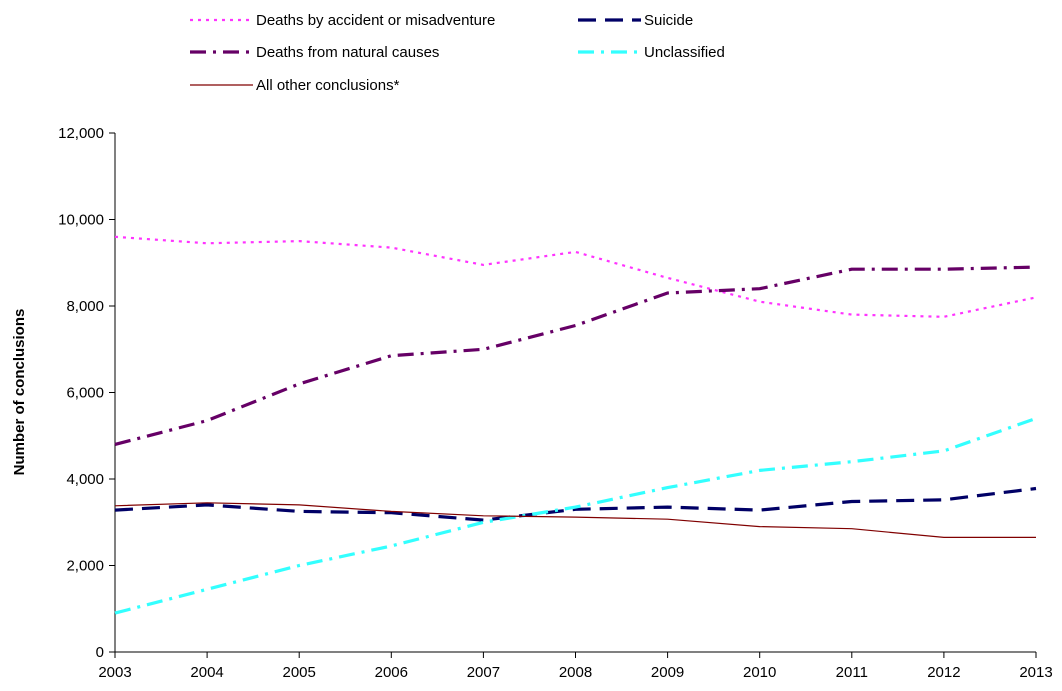 The height and width of the screenshot is (691, 1062). Describe the element at coordinates (81, 133) in the screenshot. I see `y-tick-label: 12,000` at that location.